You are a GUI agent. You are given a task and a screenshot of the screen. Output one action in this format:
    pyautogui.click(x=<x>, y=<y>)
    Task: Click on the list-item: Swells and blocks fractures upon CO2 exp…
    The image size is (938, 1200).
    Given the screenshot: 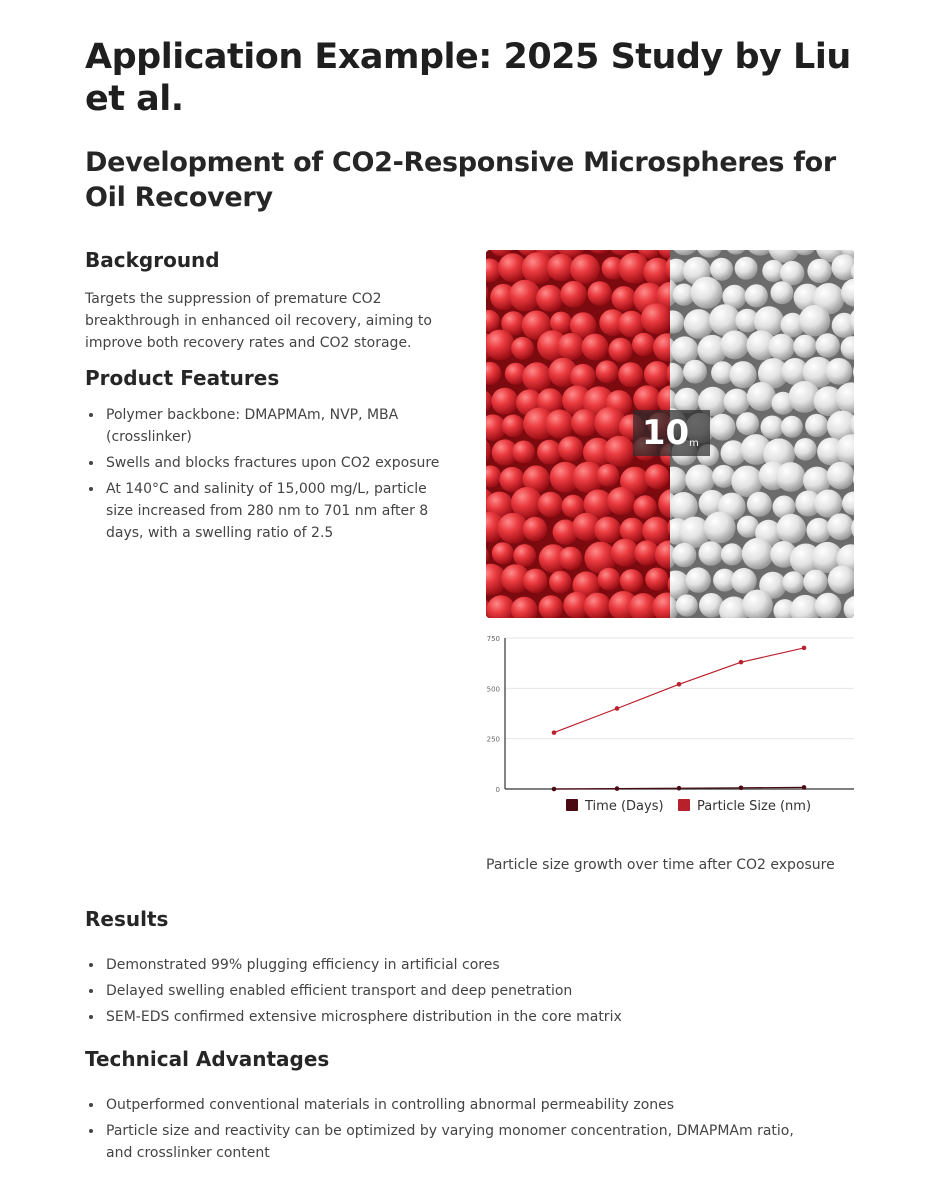 What is the action you would take?
    pyautogui.click(x=267, y=463)
    